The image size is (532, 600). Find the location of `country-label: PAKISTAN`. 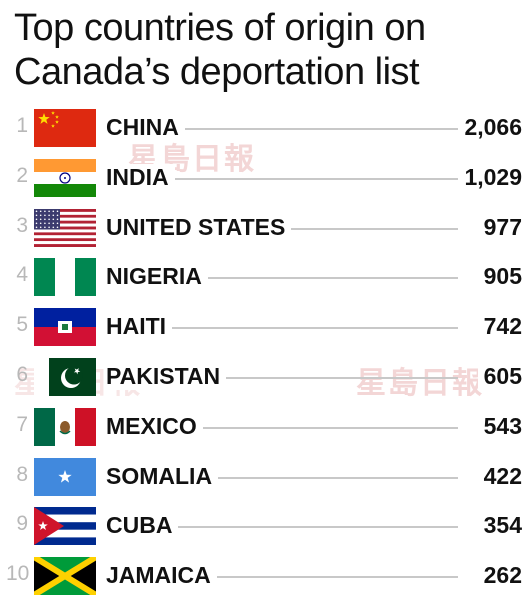

country-label: PAKISTAN is located at coordinates (166, 376).